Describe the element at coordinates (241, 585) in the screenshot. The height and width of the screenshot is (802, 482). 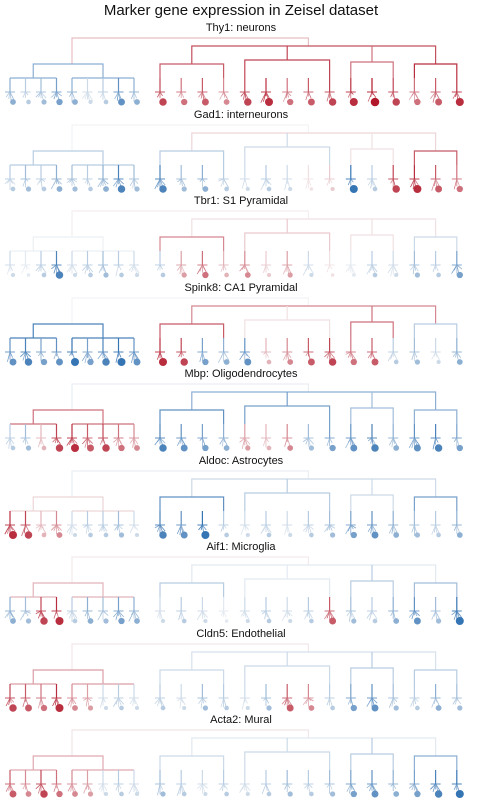
I see `panel-aif1: Aif1: Microglia` at that location.